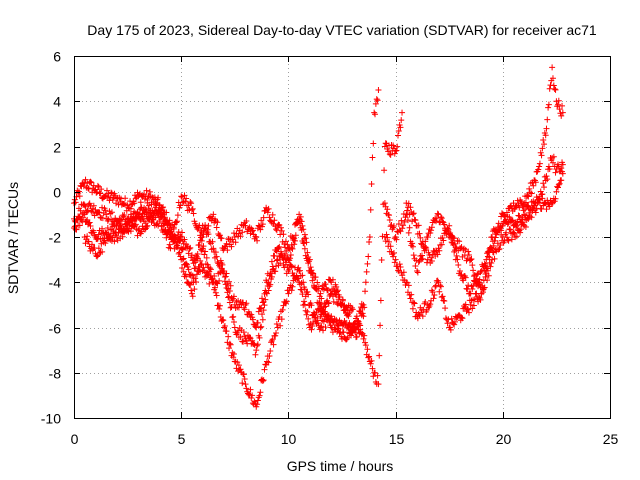 This screenshot has height=480, width=640. Describe the element at coordinates (397, 439) in the screenshot. I see `x-tick-label: 15` at that location.